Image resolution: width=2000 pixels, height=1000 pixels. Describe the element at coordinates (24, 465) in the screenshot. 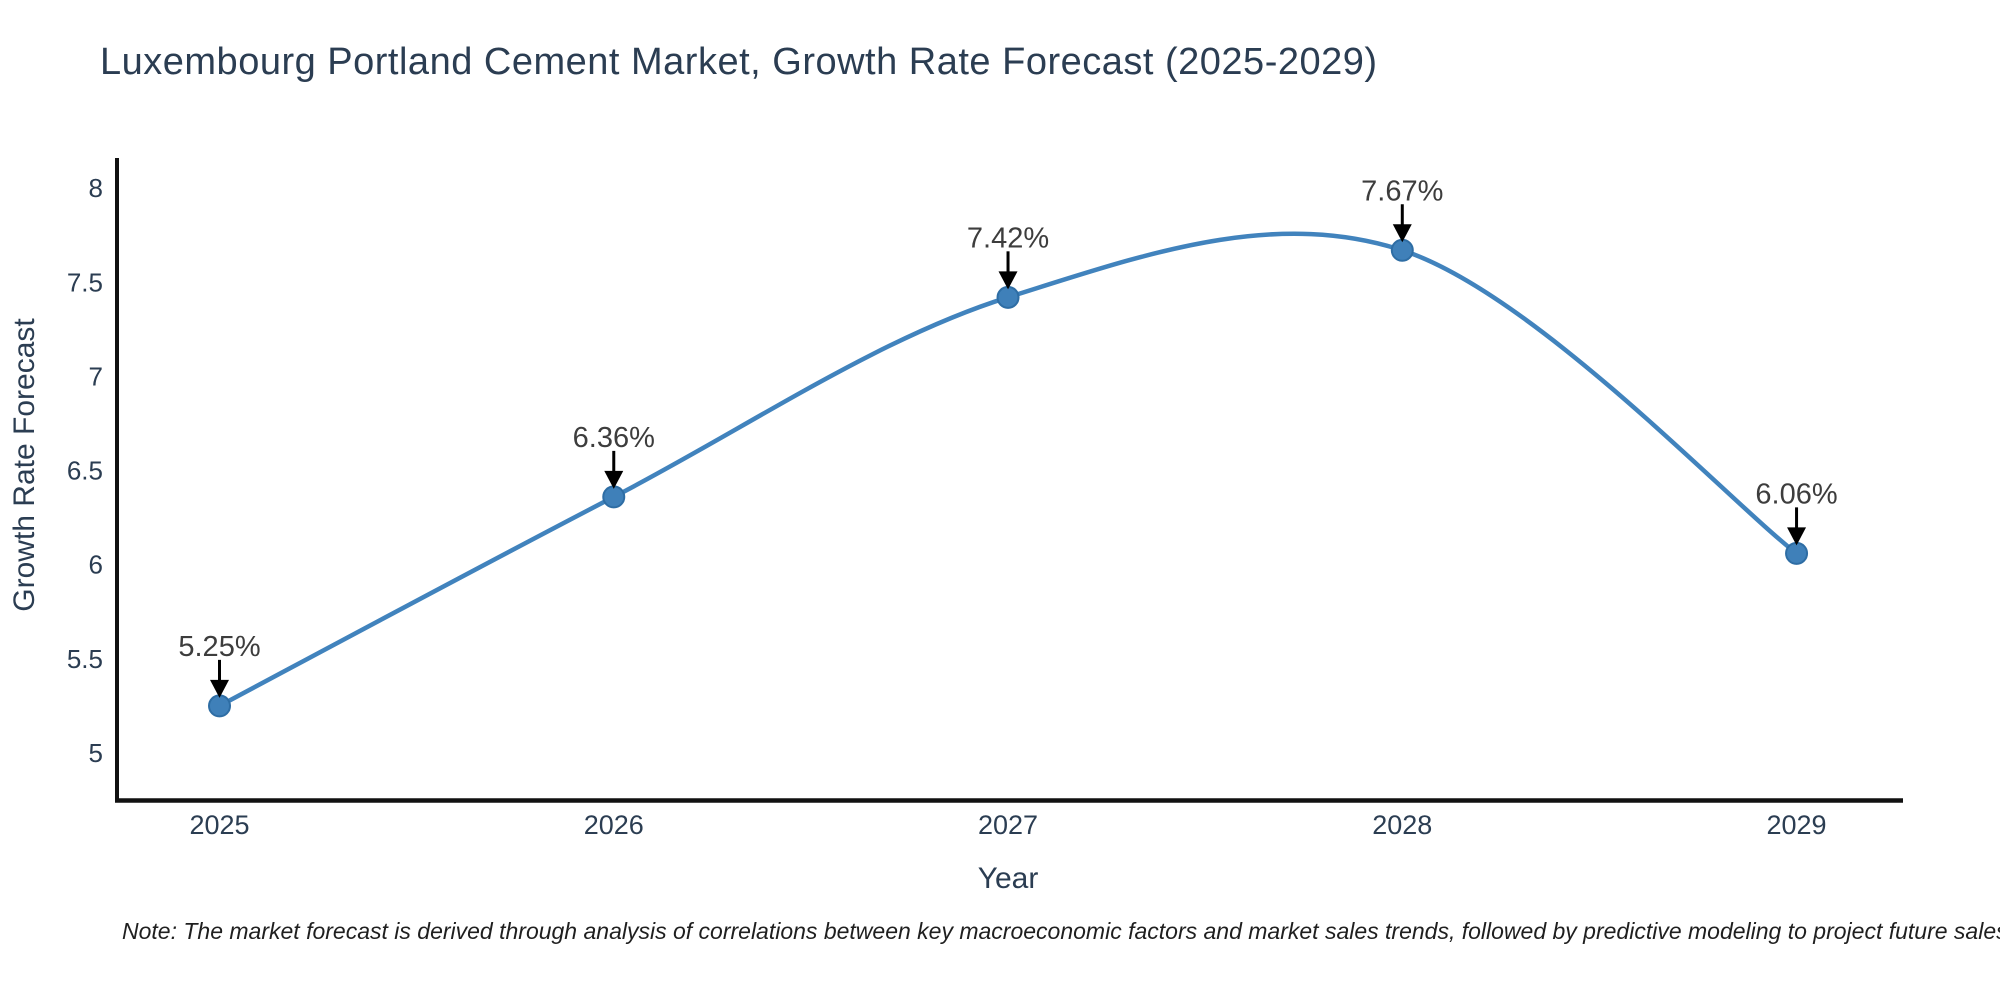

I see `y-axis-title: Growth Rate Forecast` at that location.